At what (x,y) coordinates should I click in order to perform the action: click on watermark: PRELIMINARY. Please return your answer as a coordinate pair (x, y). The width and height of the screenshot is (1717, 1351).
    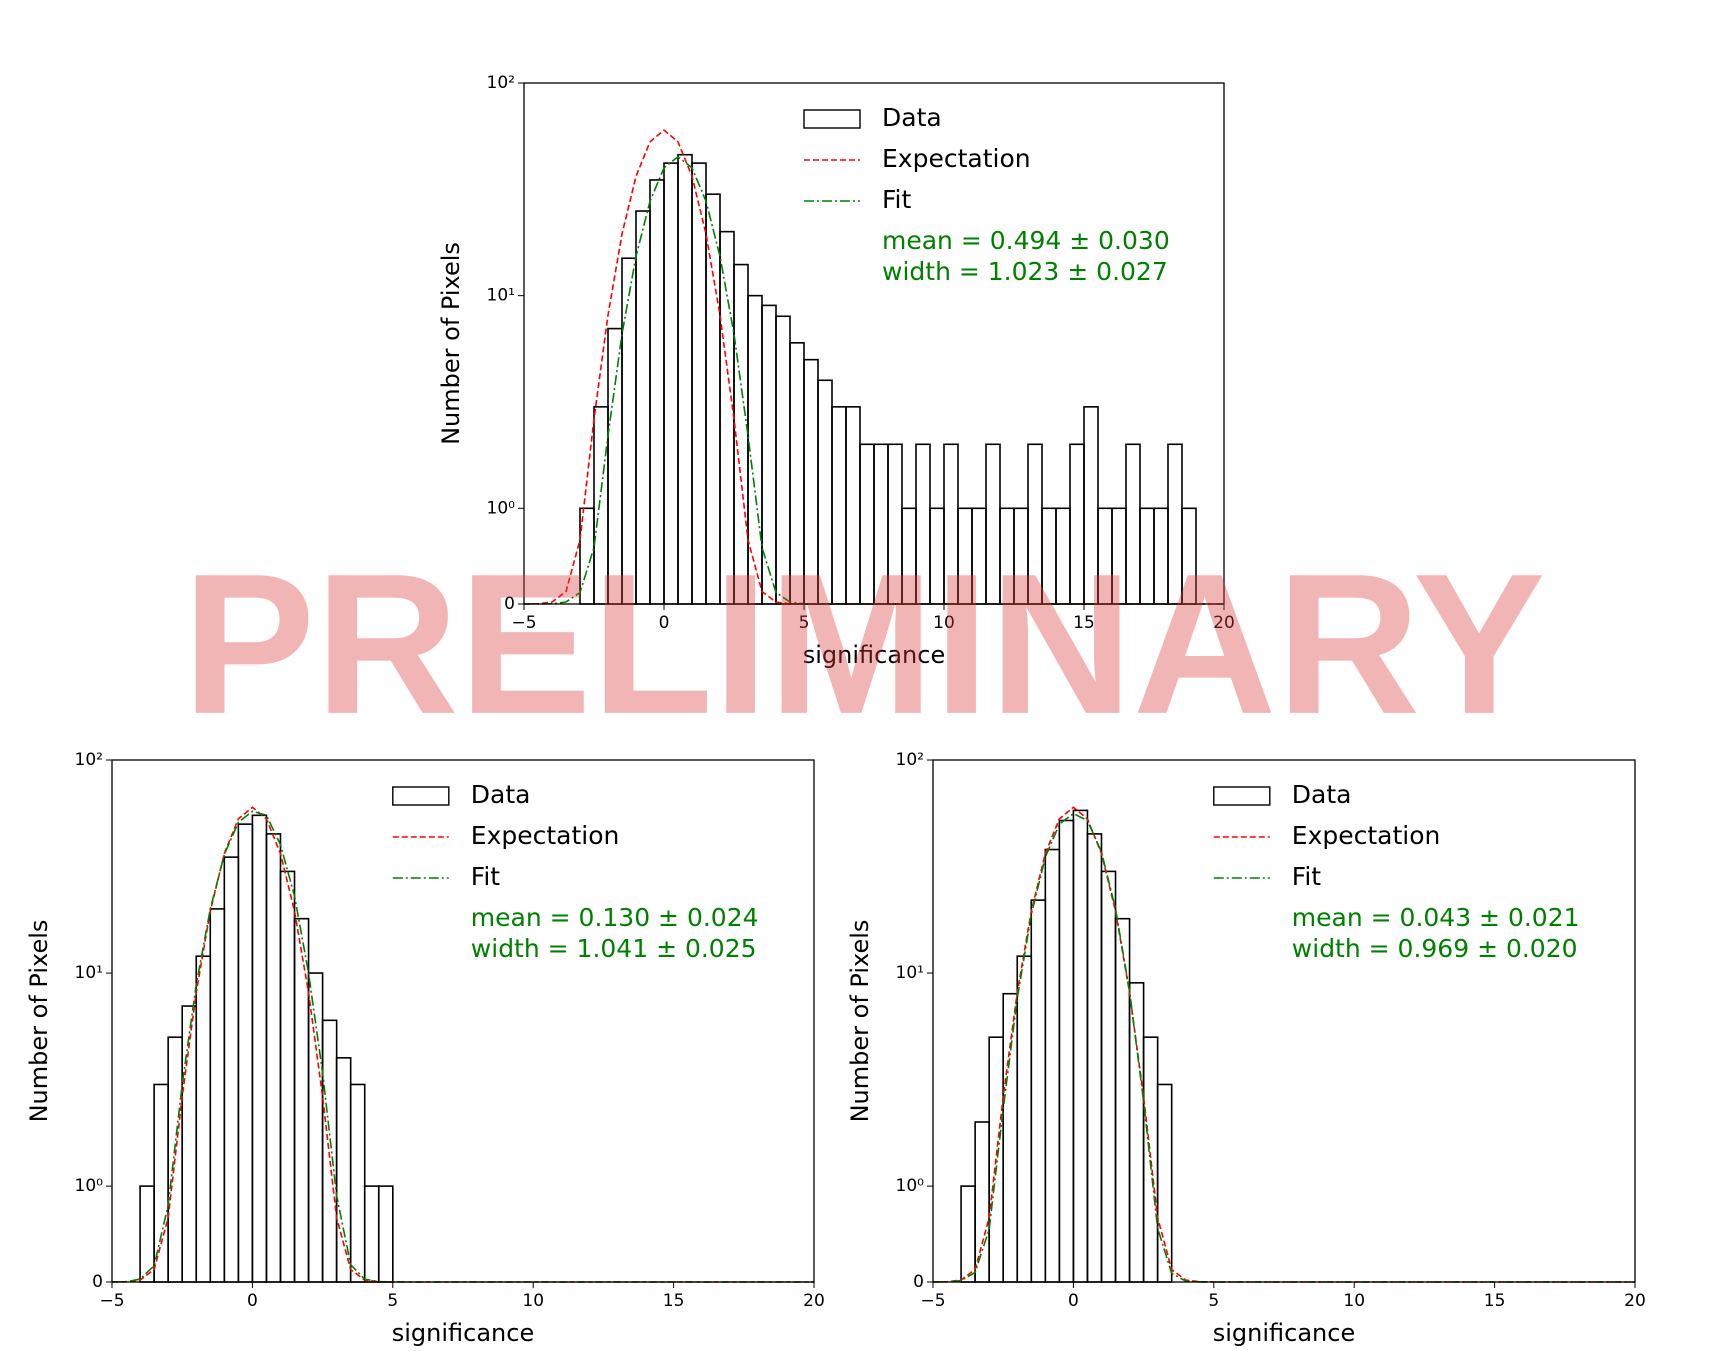
    Looking at the image, I should click on (864, 644).